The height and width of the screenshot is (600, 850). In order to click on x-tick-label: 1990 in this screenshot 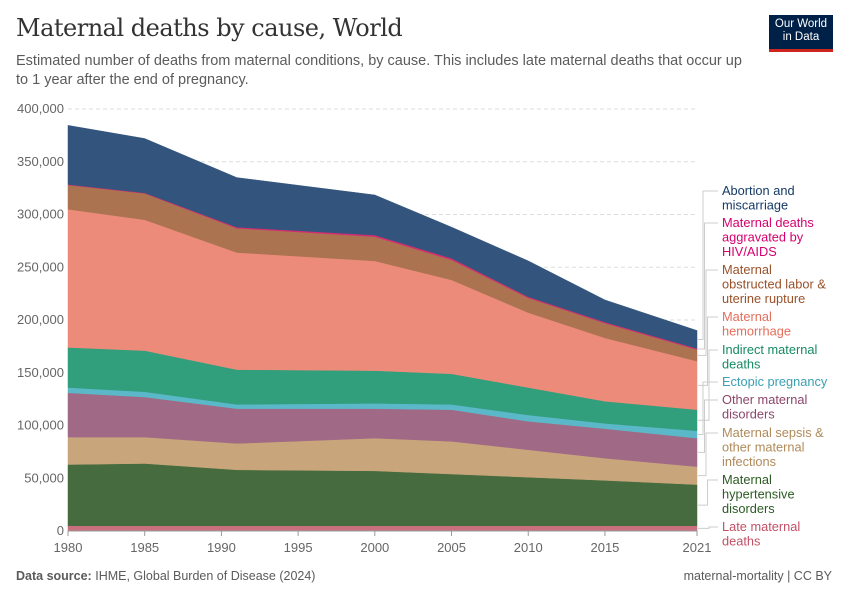, I will do `click(221, 547)`.